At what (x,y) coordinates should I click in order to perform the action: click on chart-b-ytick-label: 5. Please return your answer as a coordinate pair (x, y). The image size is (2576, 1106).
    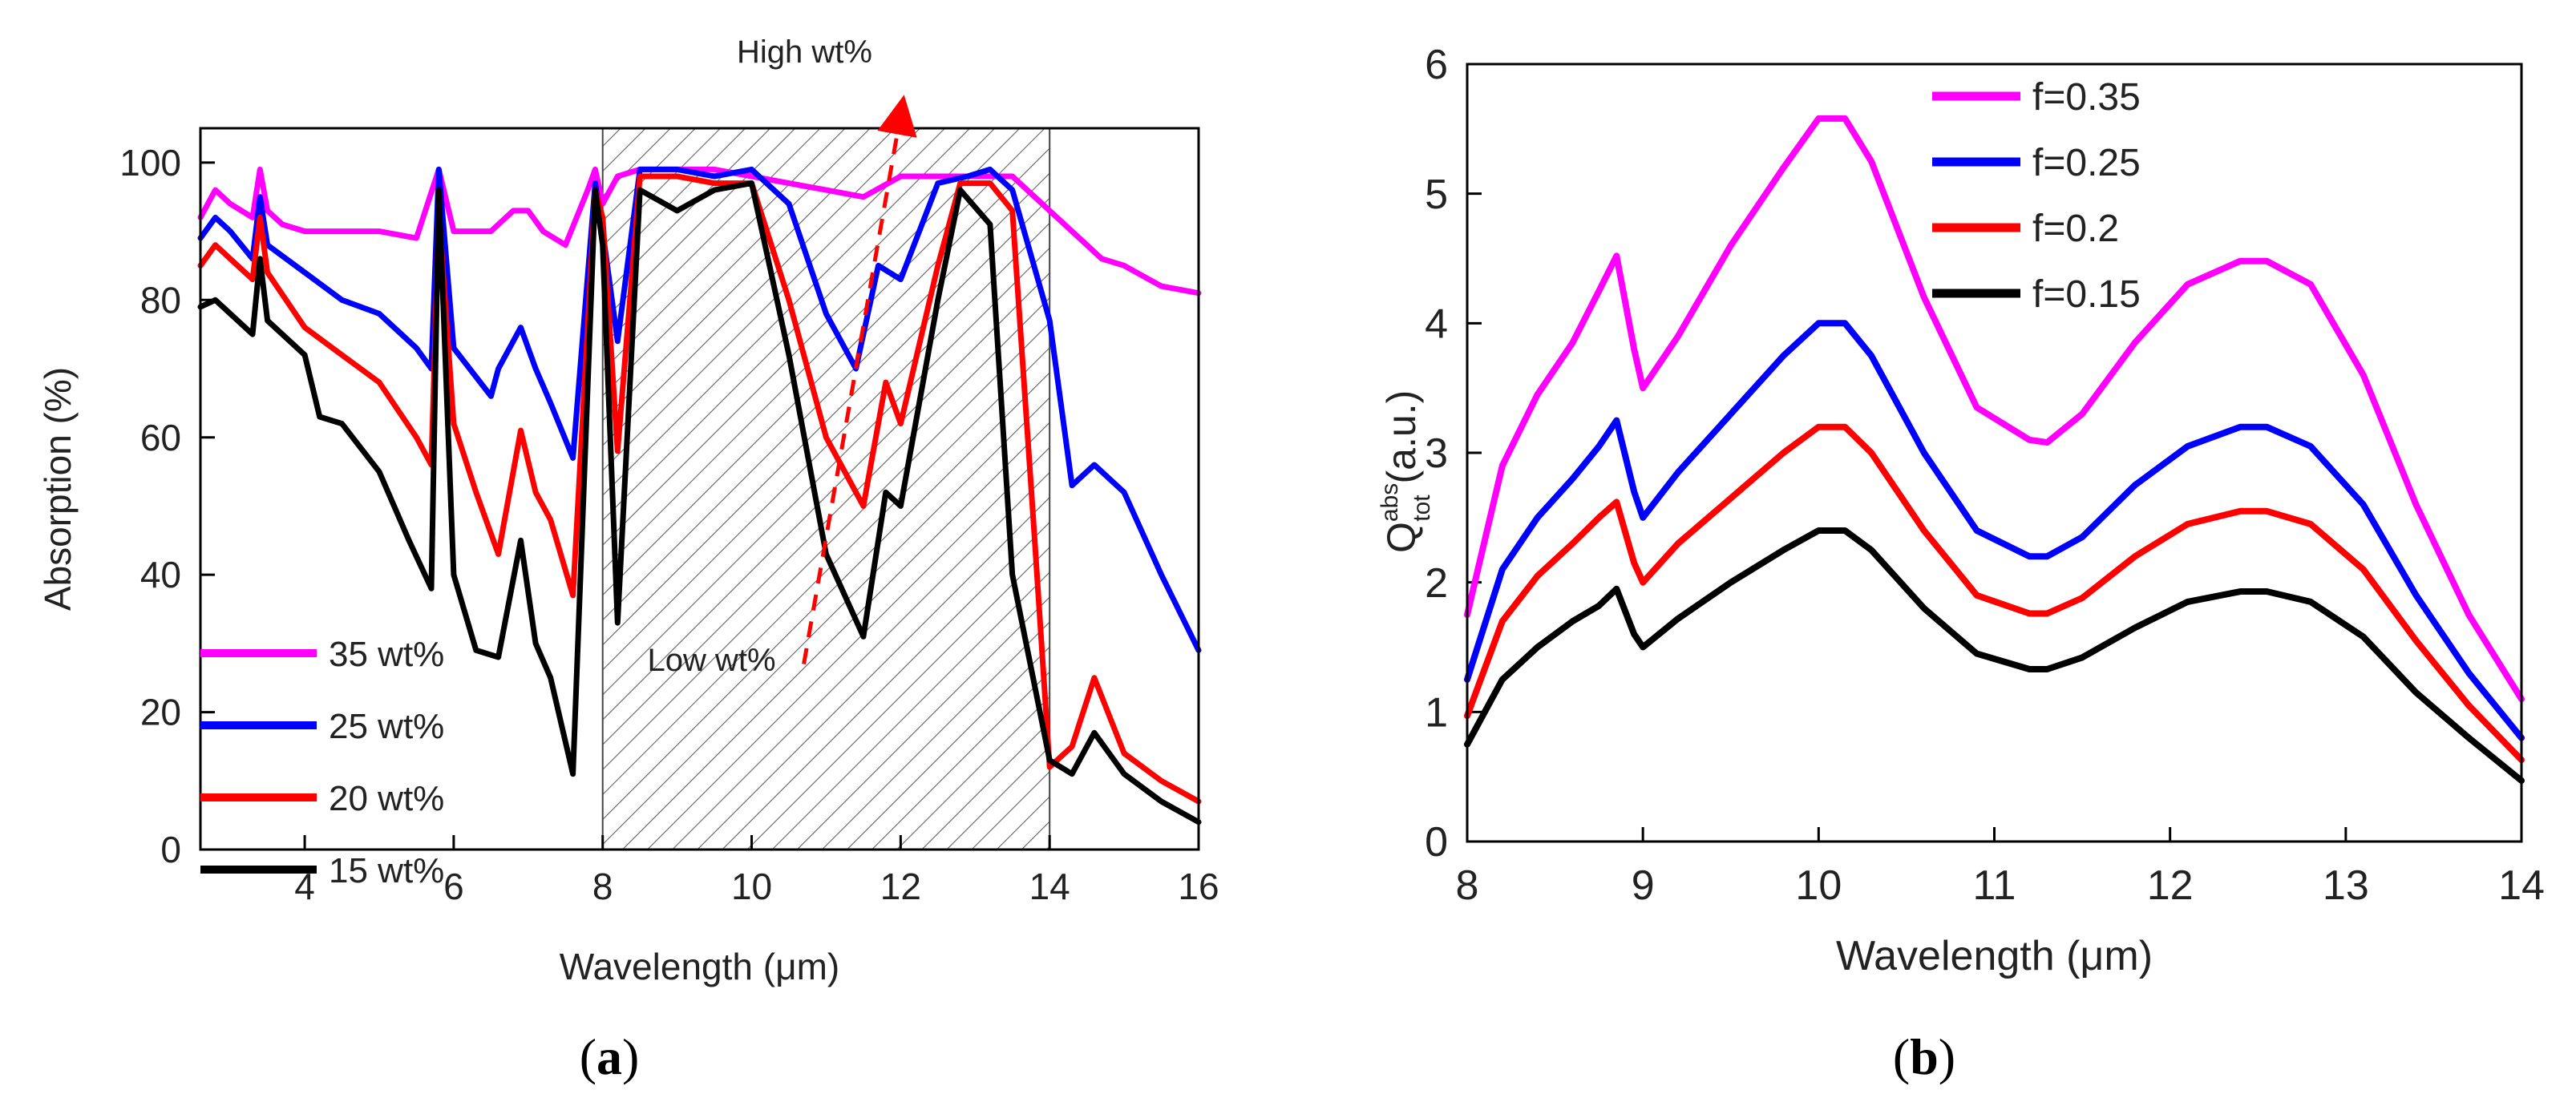
    Looking at the image, I should click on (1436, 195).